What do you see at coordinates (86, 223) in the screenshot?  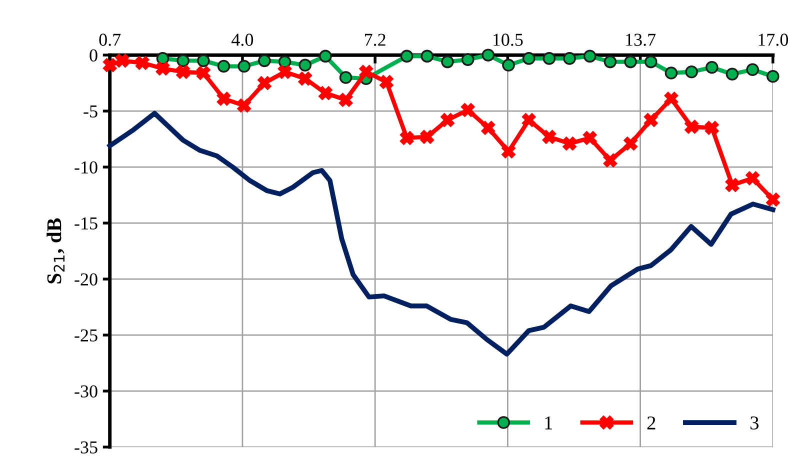 I see `y-tick-label: -15` at bounding box center [86, 223].